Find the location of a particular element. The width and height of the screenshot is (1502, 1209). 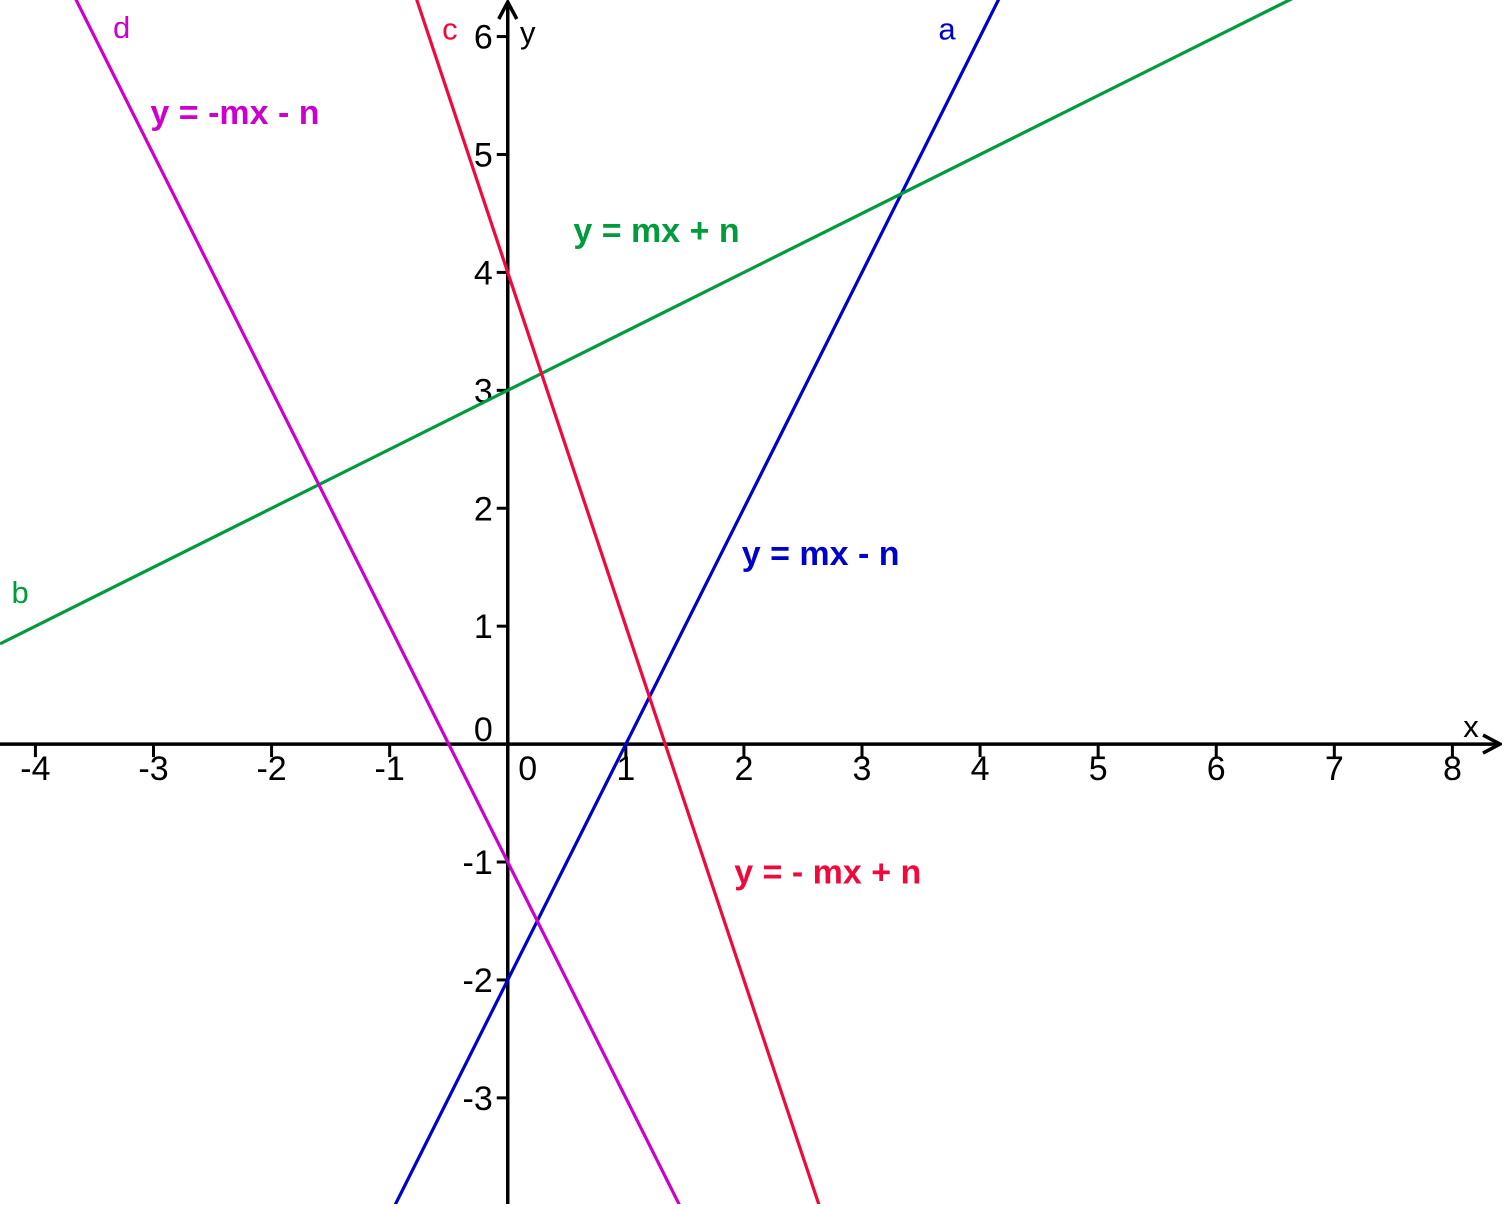

y-zero-label: 0 is located at coordinates (483, 730).